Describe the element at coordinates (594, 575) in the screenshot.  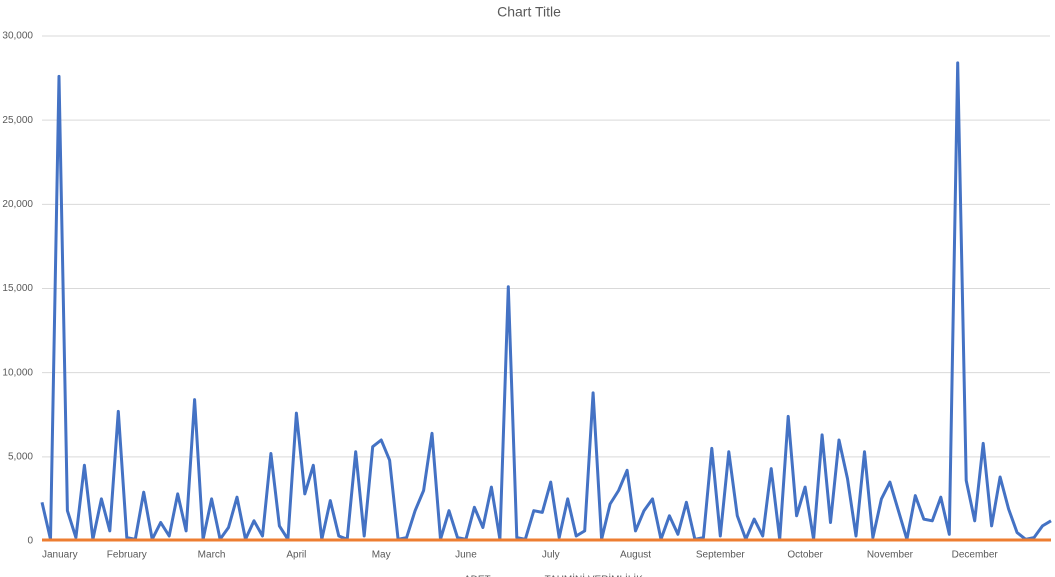
I see `legend-label: TAHMİNİ VERİMLİLİK` at that location.